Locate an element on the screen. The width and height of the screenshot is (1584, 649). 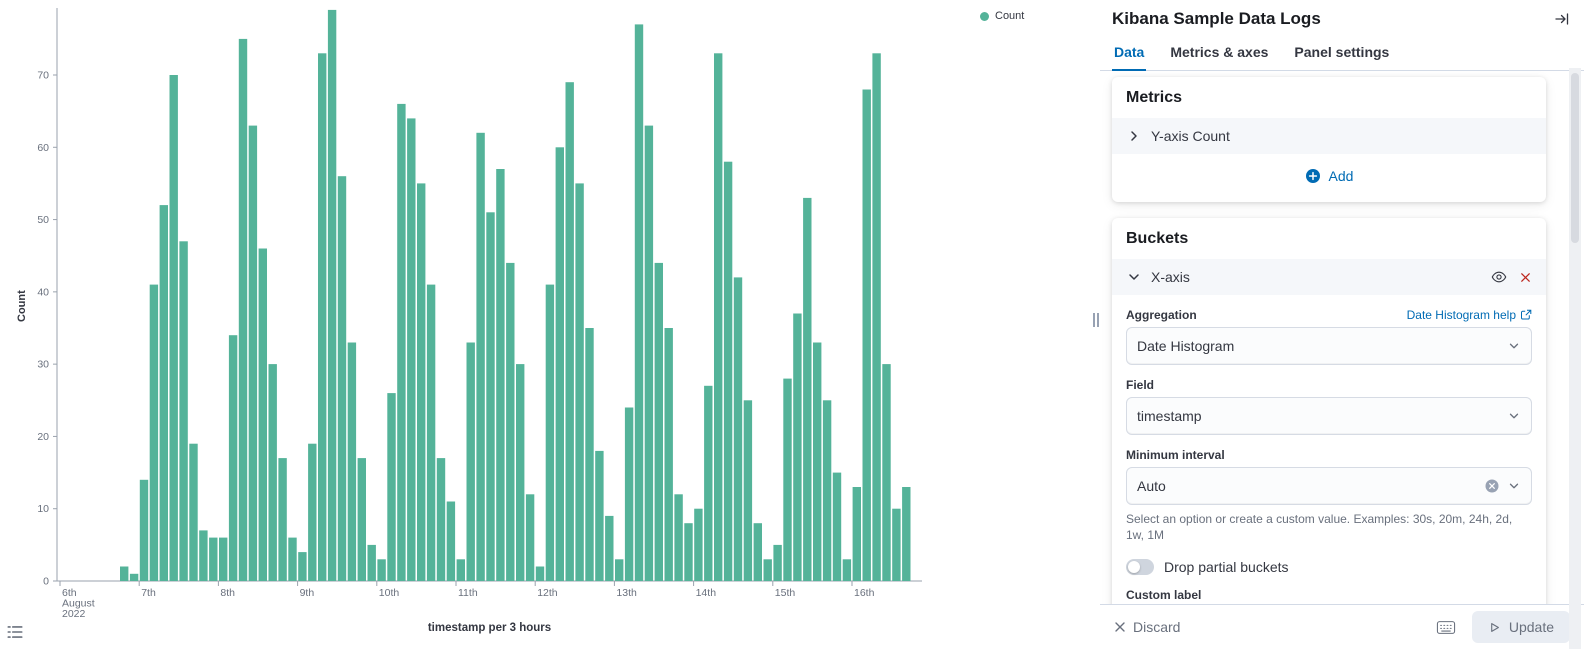
legend-label: Count is located at coordinates (1010, 16).